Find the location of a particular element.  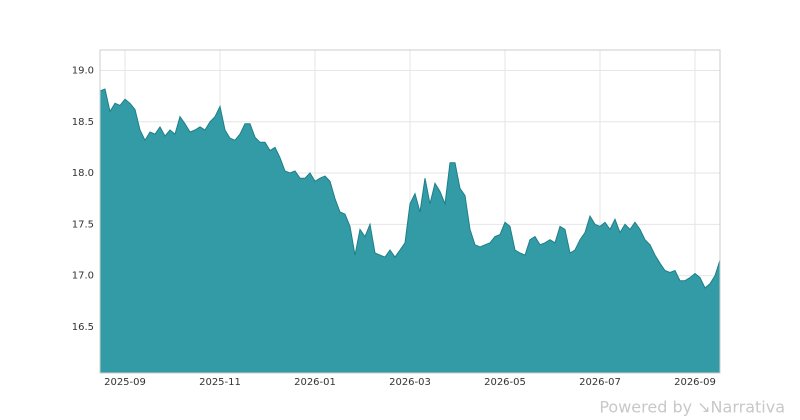

y-tick-label: 18.5 is located at coordinates (83, 122).